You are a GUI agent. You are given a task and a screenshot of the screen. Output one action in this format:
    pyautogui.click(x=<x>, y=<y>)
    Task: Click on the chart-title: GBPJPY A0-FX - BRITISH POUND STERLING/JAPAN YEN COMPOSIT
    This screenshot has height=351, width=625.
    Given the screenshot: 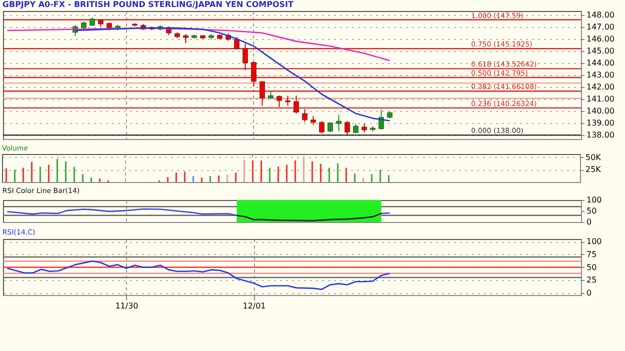 What is the action you would take?
    pyautogui.click(x=148, y=4)
    